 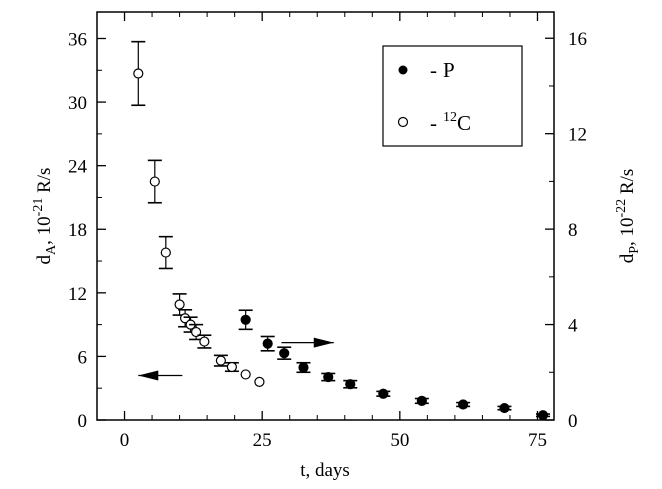 I want to click on x-tick-label: 25, so click(x=262, y=440).